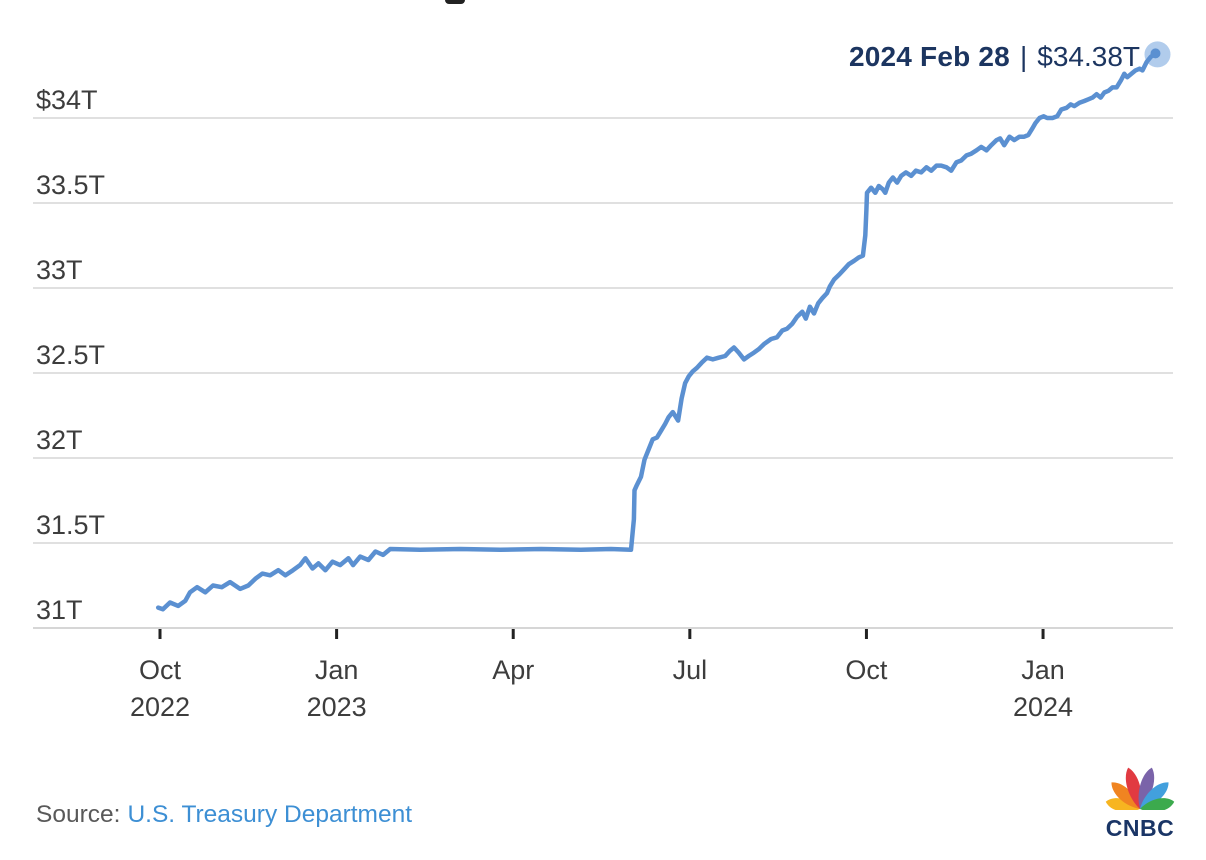 The height and width of the screenshot is (860, 1206). What do you see at coordinates (160, 688) in the screenshot?
I see `x-tick-label: Oct 2022` at bounding box center [160, 688].